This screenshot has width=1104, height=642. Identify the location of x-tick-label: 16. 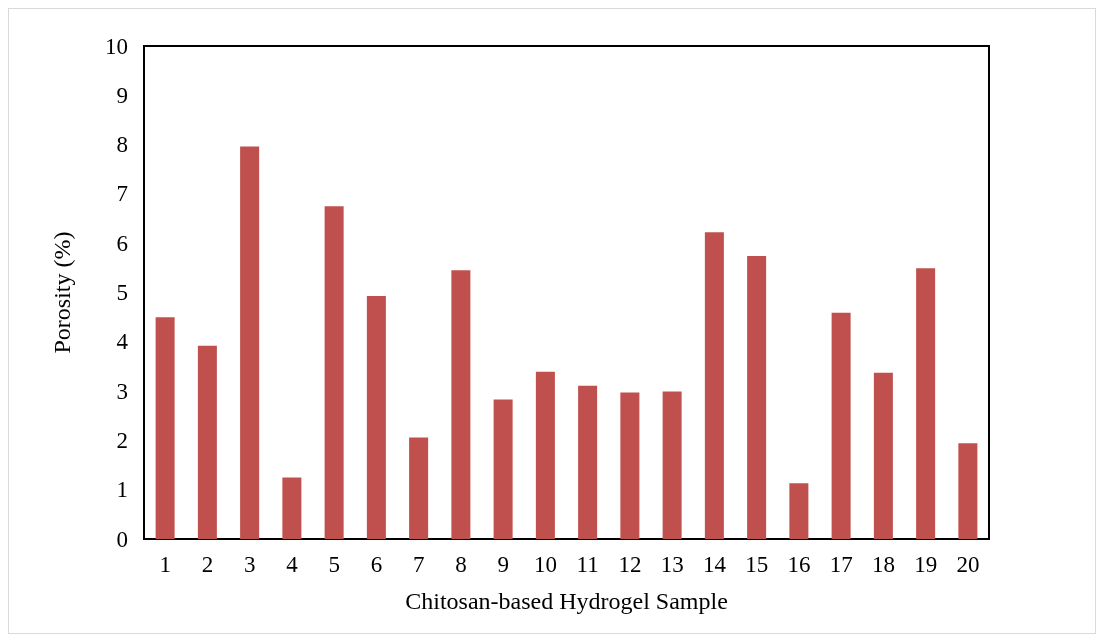
(799, 564).